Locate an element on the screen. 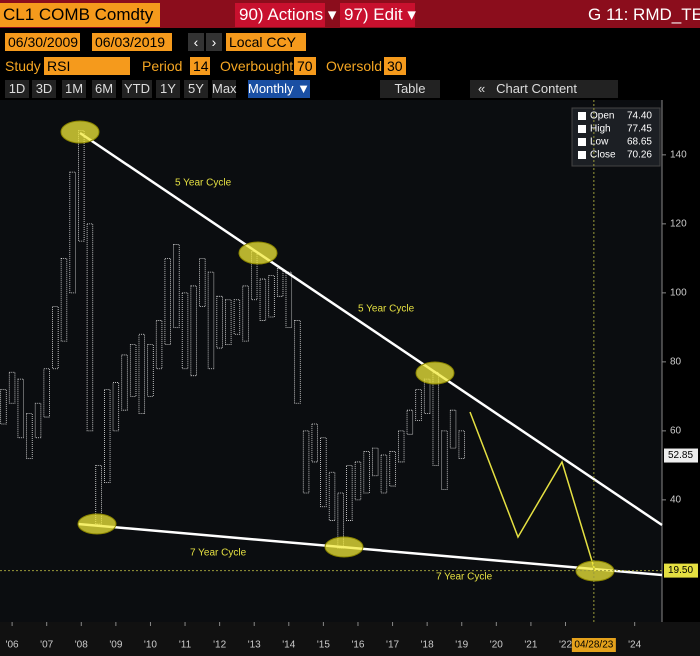  range-tab: 1Y is located at coordinates (168, 89).